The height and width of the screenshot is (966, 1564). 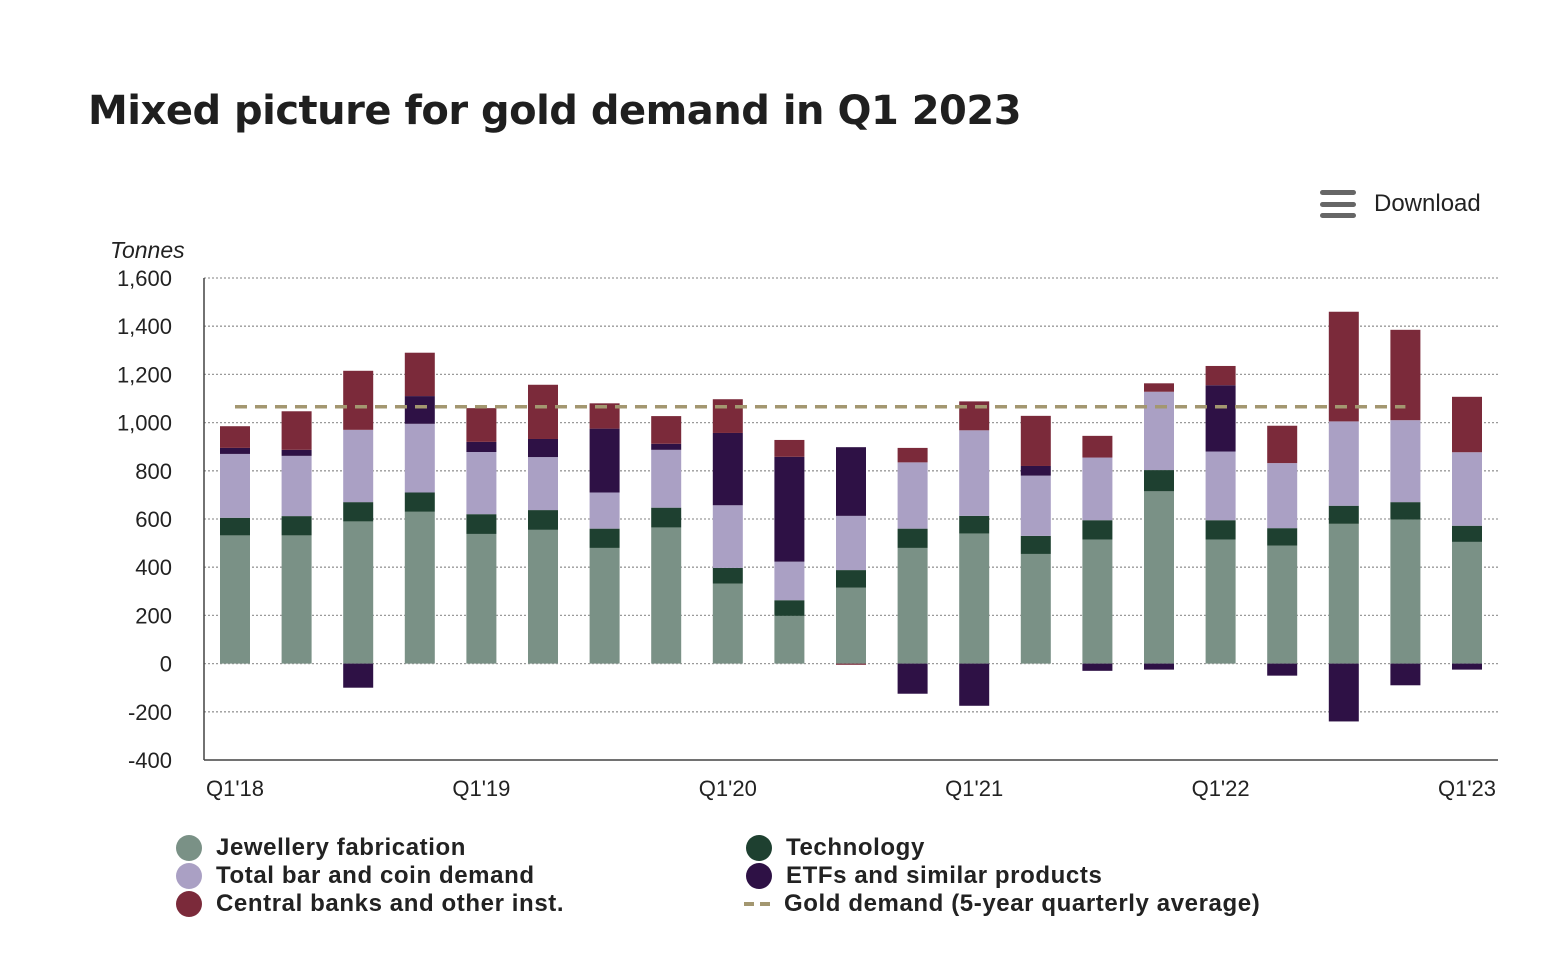 I want to click on page-title: Mixed picture for gold demand in Q1 2023, so click(x=555, y=111).